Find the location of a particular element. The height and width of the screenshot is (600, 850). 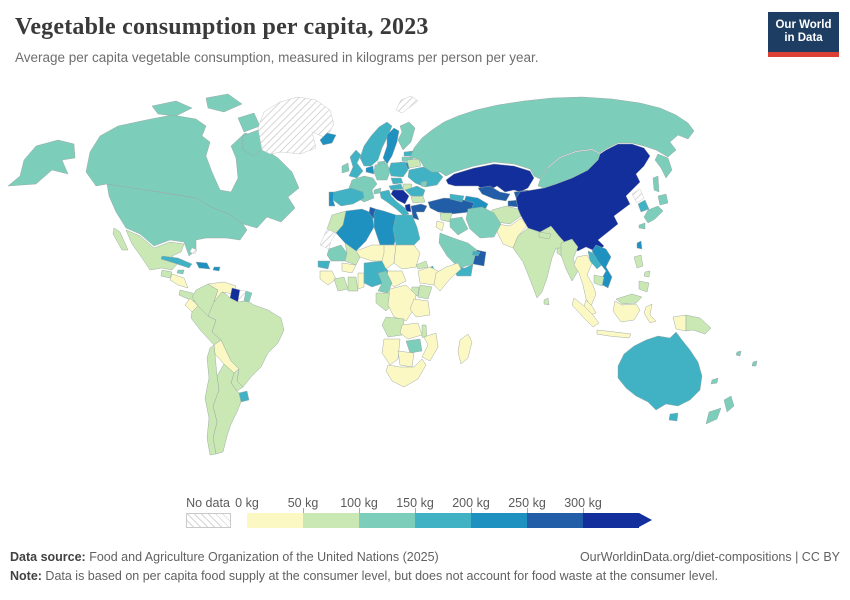

country-honduras-nicaragua is located at coordinates (179, 281).